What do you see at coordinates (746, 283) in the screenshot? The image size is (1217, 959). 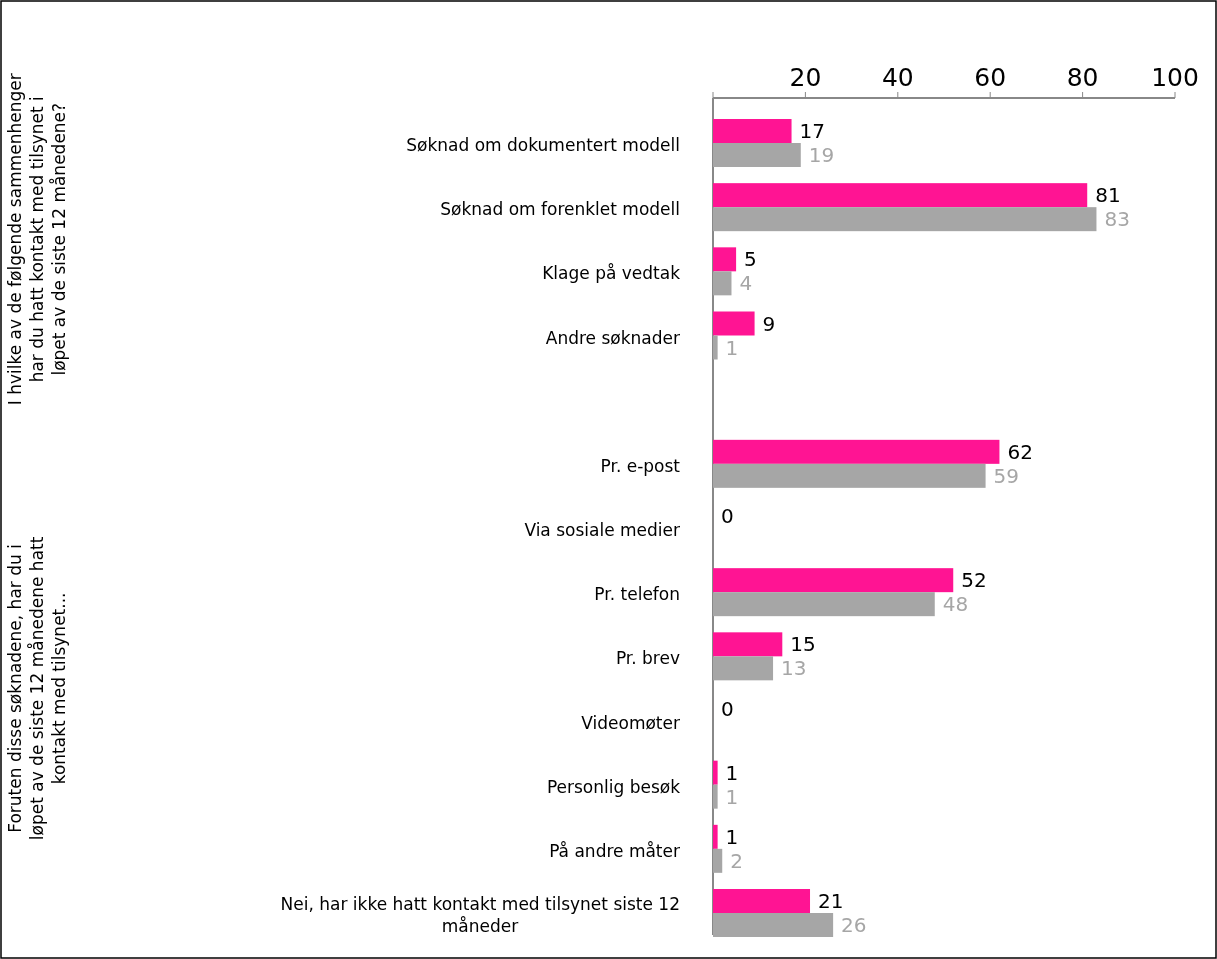 I see `data-label: 4` at bounding box center [746, 283].